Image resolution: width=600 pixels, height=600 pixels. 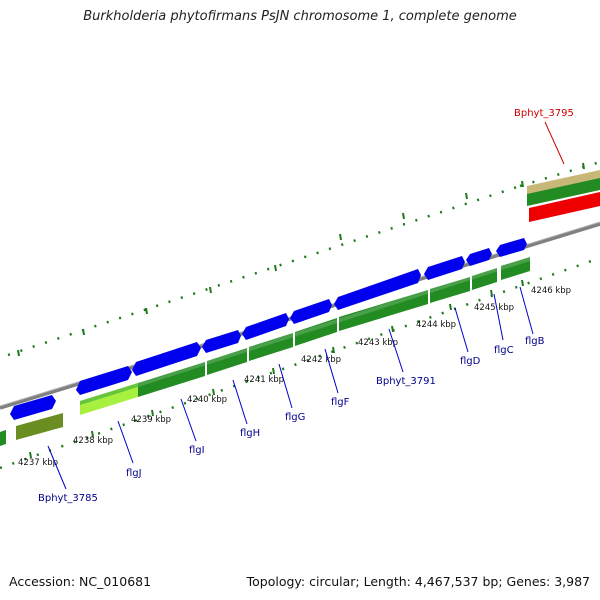 I want to click on cds-flgI, so click(x=171, y=379).